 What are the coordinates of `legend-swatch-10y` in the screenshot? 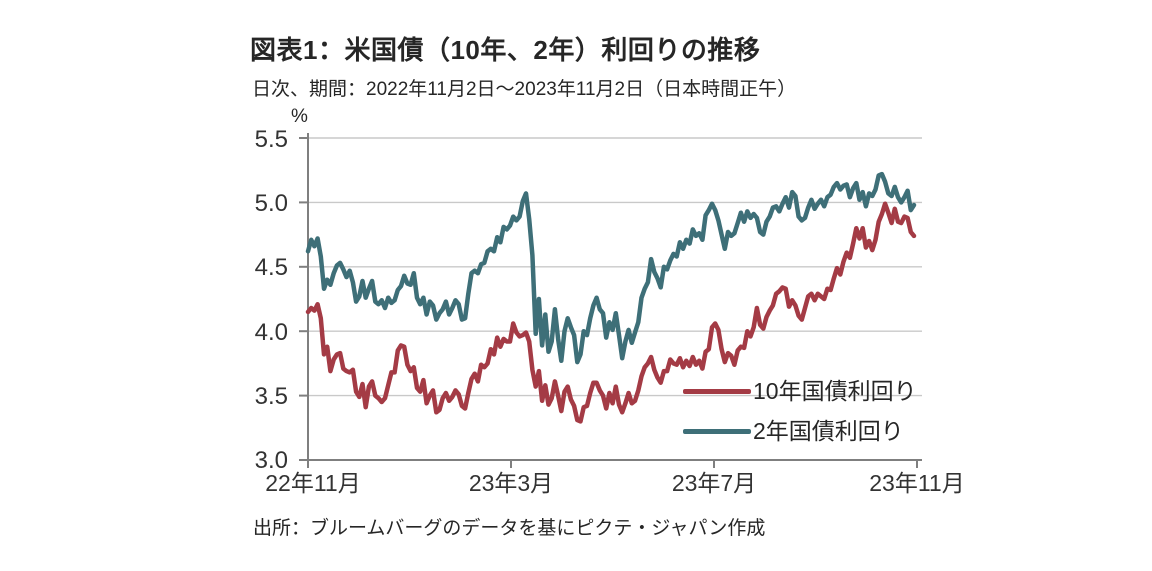 It's located at (717, 391).